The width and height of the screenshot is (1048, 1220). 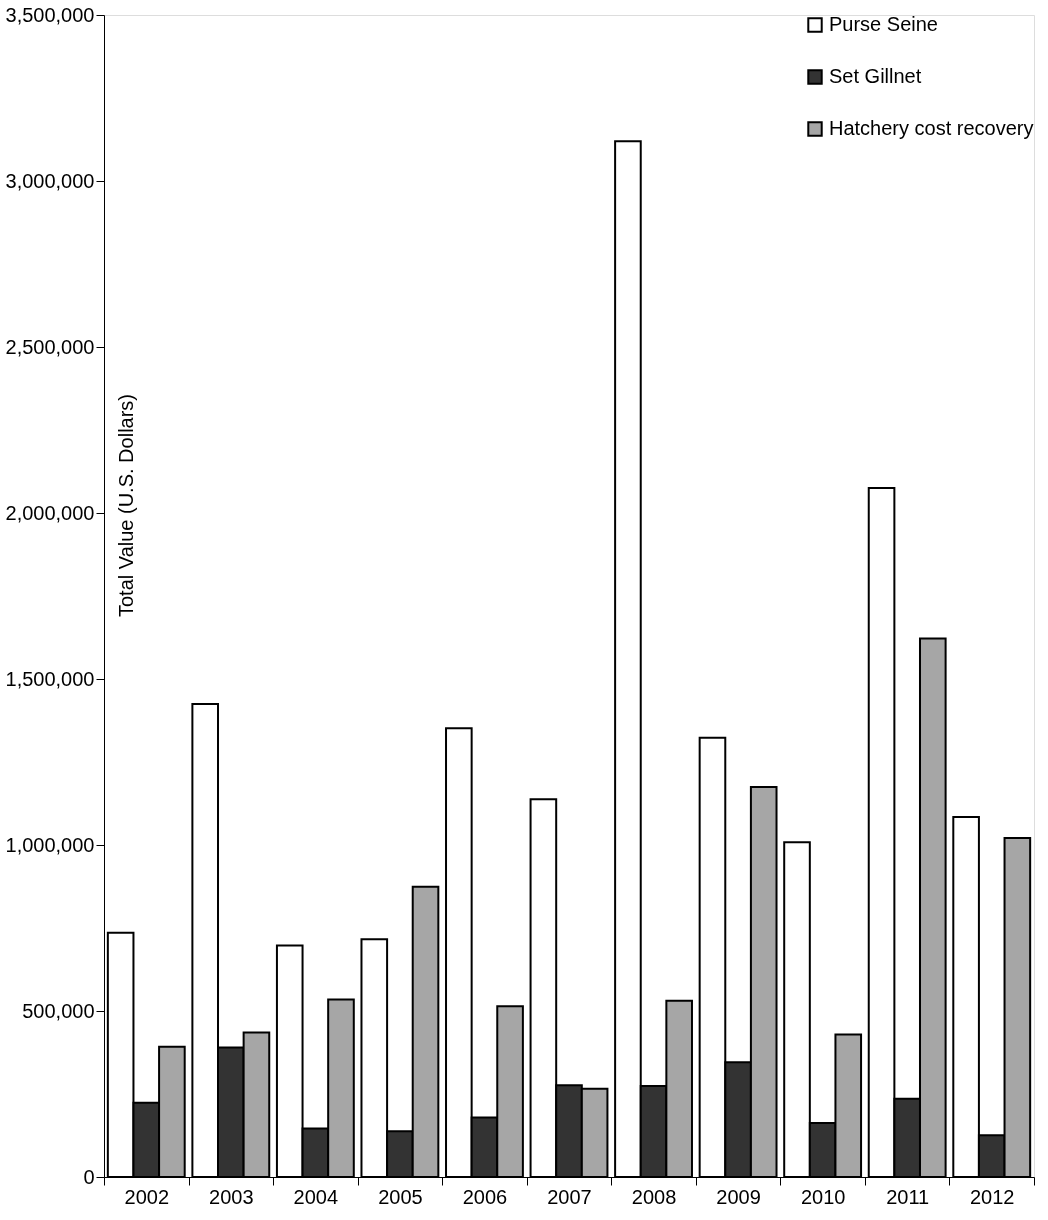 I want to click on x-tick-label: 2002, so click(x=147, y=1196).